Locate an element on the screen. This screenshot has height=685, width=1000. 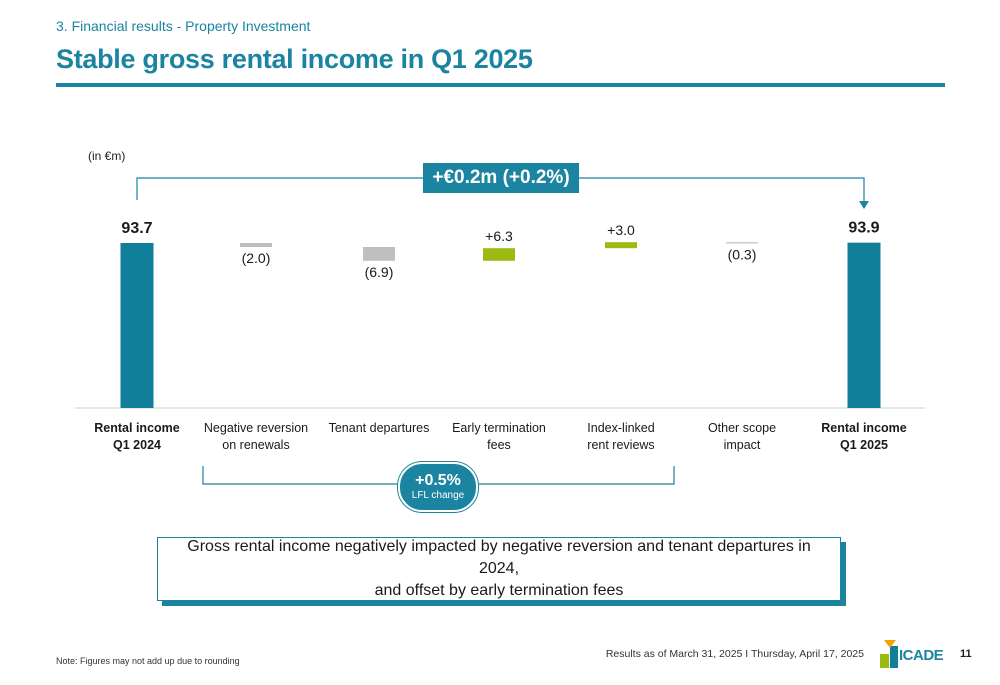
data-label-4: +6.3 is located at coordinates (499, 236).